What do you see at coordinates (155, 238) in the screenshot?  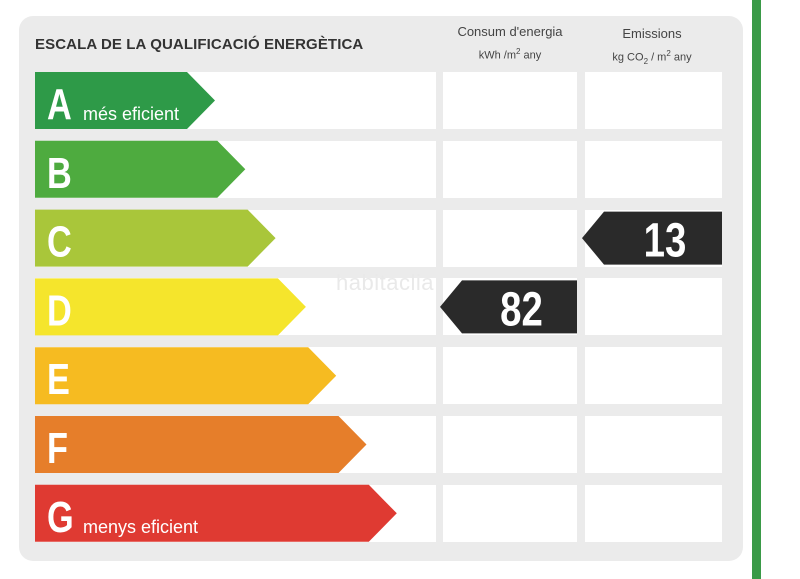 I see `class-c-arrow: C` at bounding box center [155, 238].